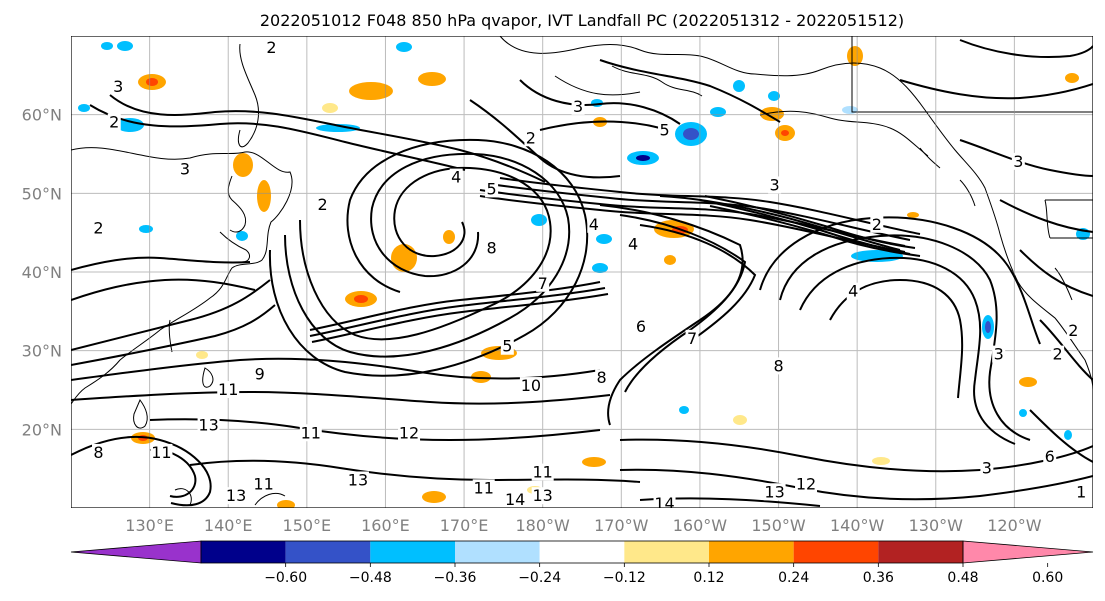  I want to click on latitude-tick-labels: 20°N 30°N 40°N 50°N 60°N, so click(42, 273).